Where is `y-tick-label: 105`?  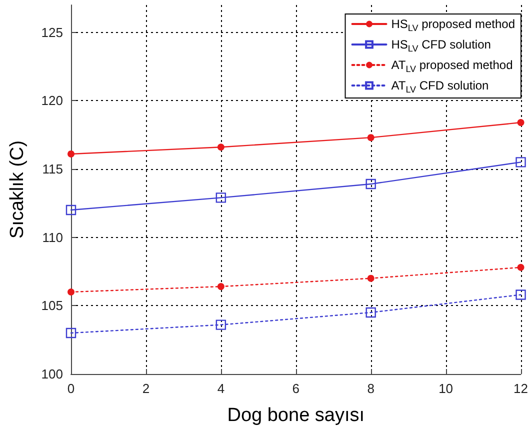 y-tick-label: 105 is located at coordinates (52, 306).